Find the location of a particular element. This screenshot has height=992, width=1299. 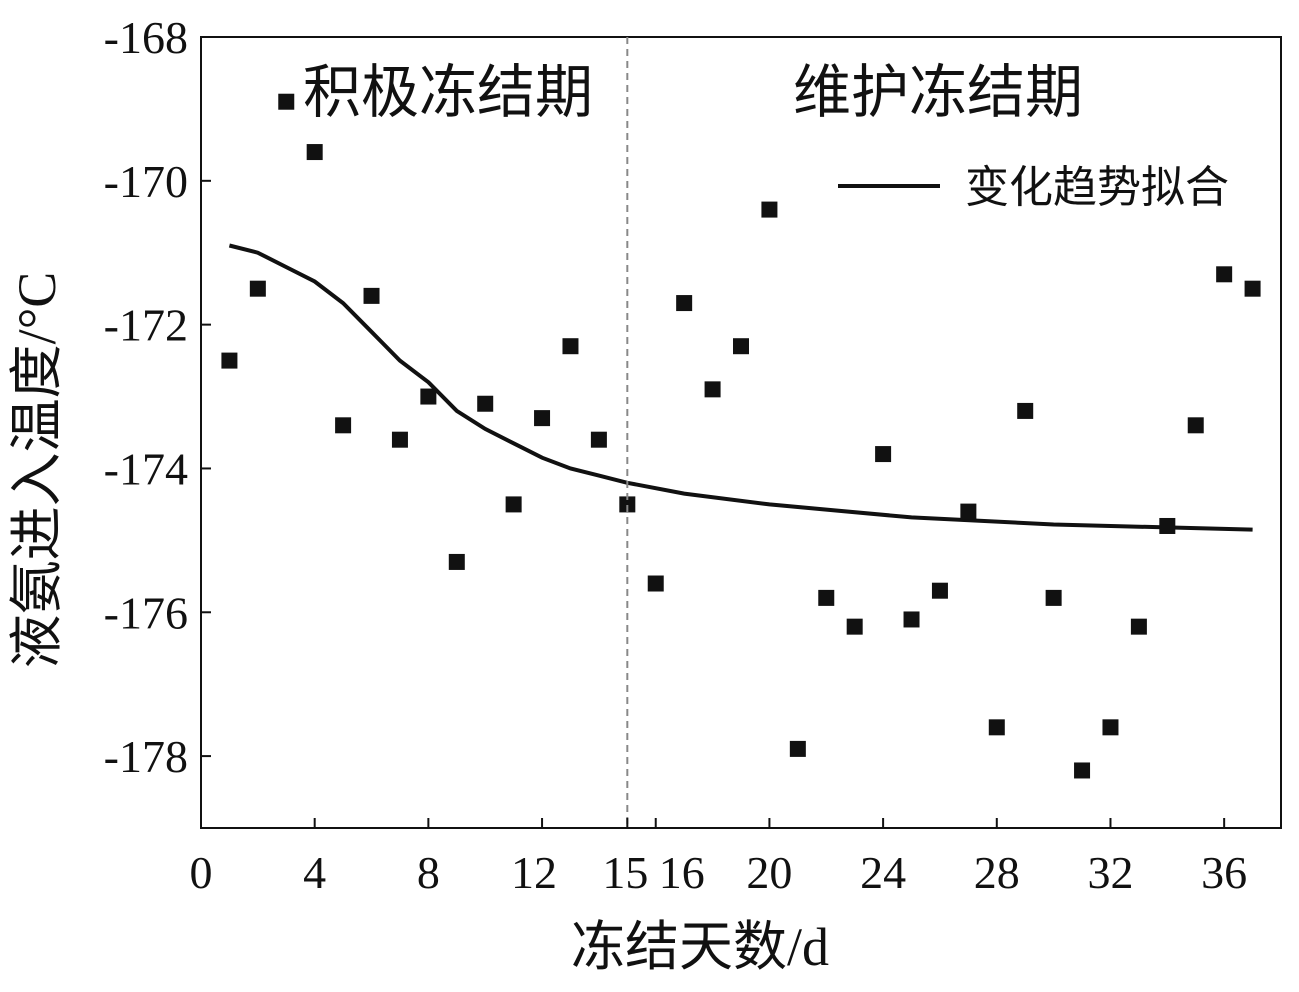

x-tick-label: 15 is located at coordinates (625, 872).